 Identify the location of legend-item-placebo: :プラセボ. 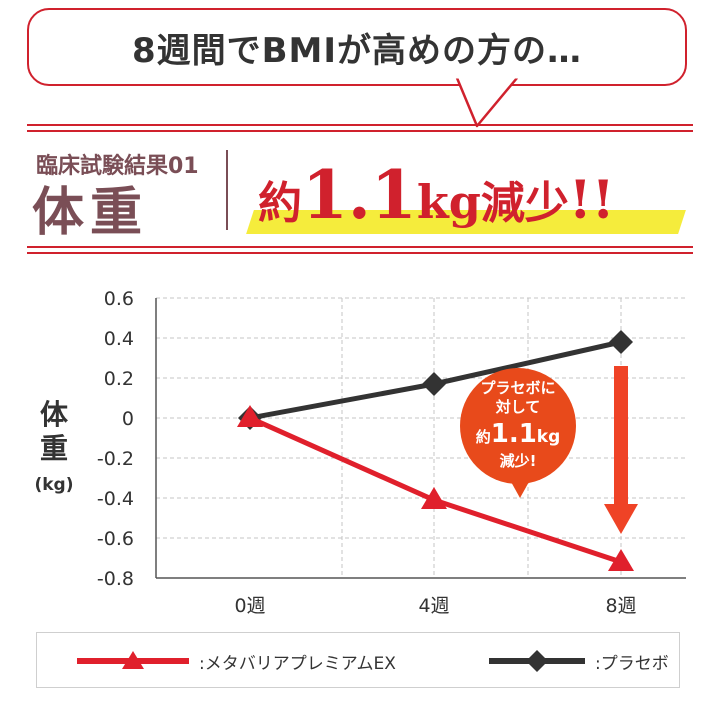
(578, 661).